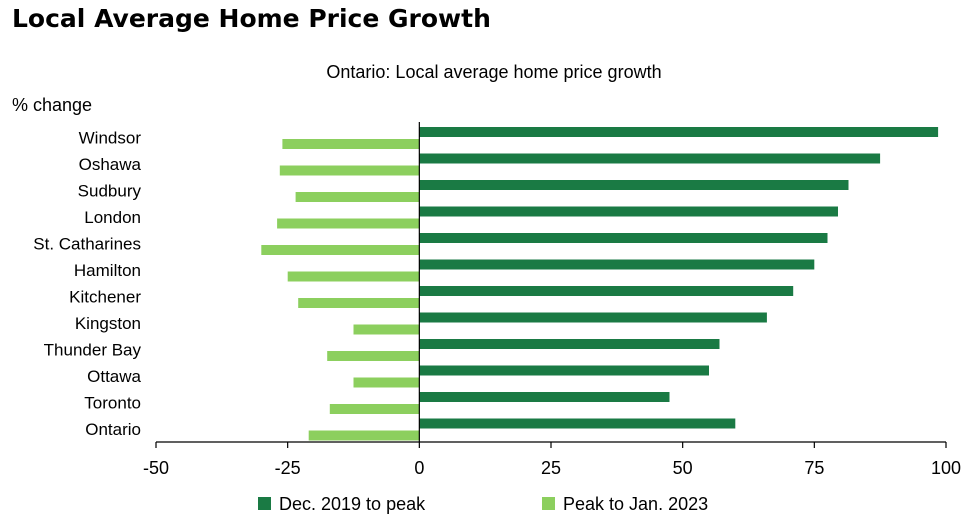 Image resolution: width=980 pixels, height=528 pixels. I want to click on category-label: Windsor, so click(110, 137).